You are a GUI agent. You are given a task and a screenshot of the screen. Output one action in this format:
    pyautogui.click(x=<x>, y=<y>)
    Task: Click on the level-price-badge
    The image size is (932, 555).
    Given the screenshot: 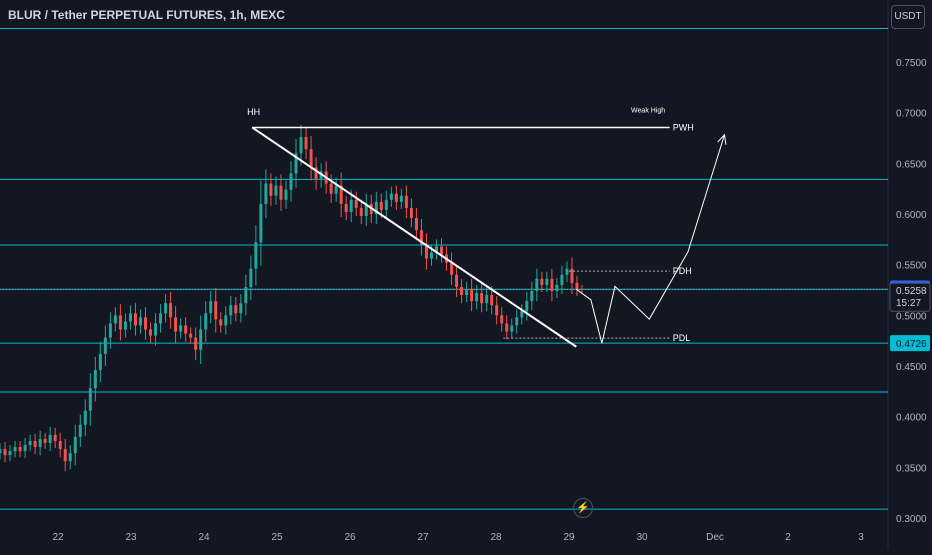 What is the action you would take?
    pyautogui.click(x=910, y=343)
    